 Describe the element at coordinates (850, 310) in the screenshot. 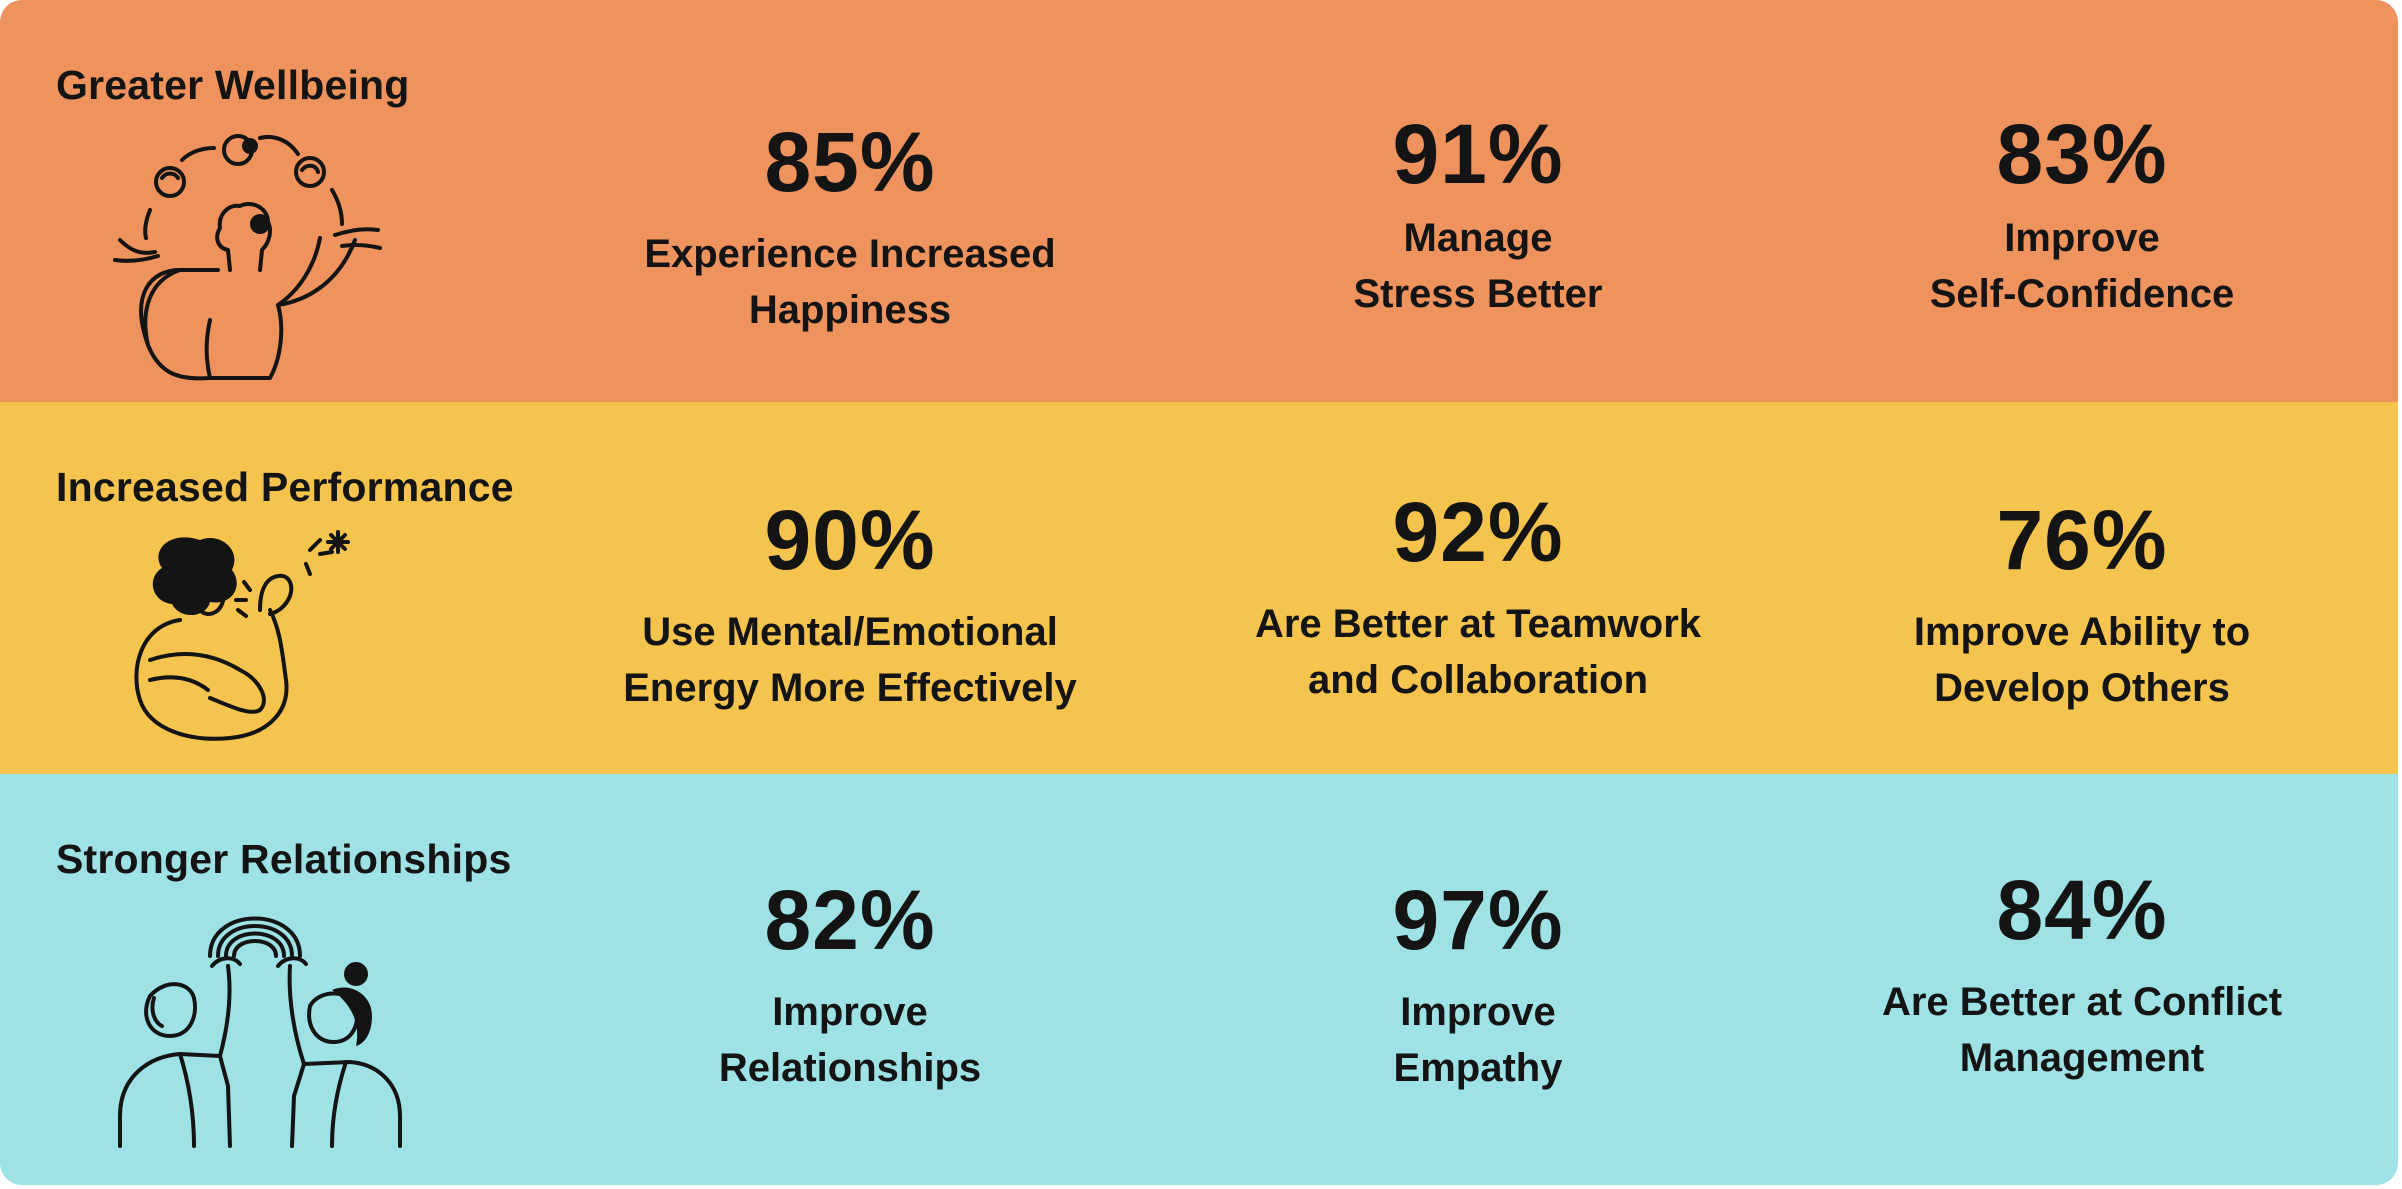

I see `stat-label-line: Happiness` at that location.